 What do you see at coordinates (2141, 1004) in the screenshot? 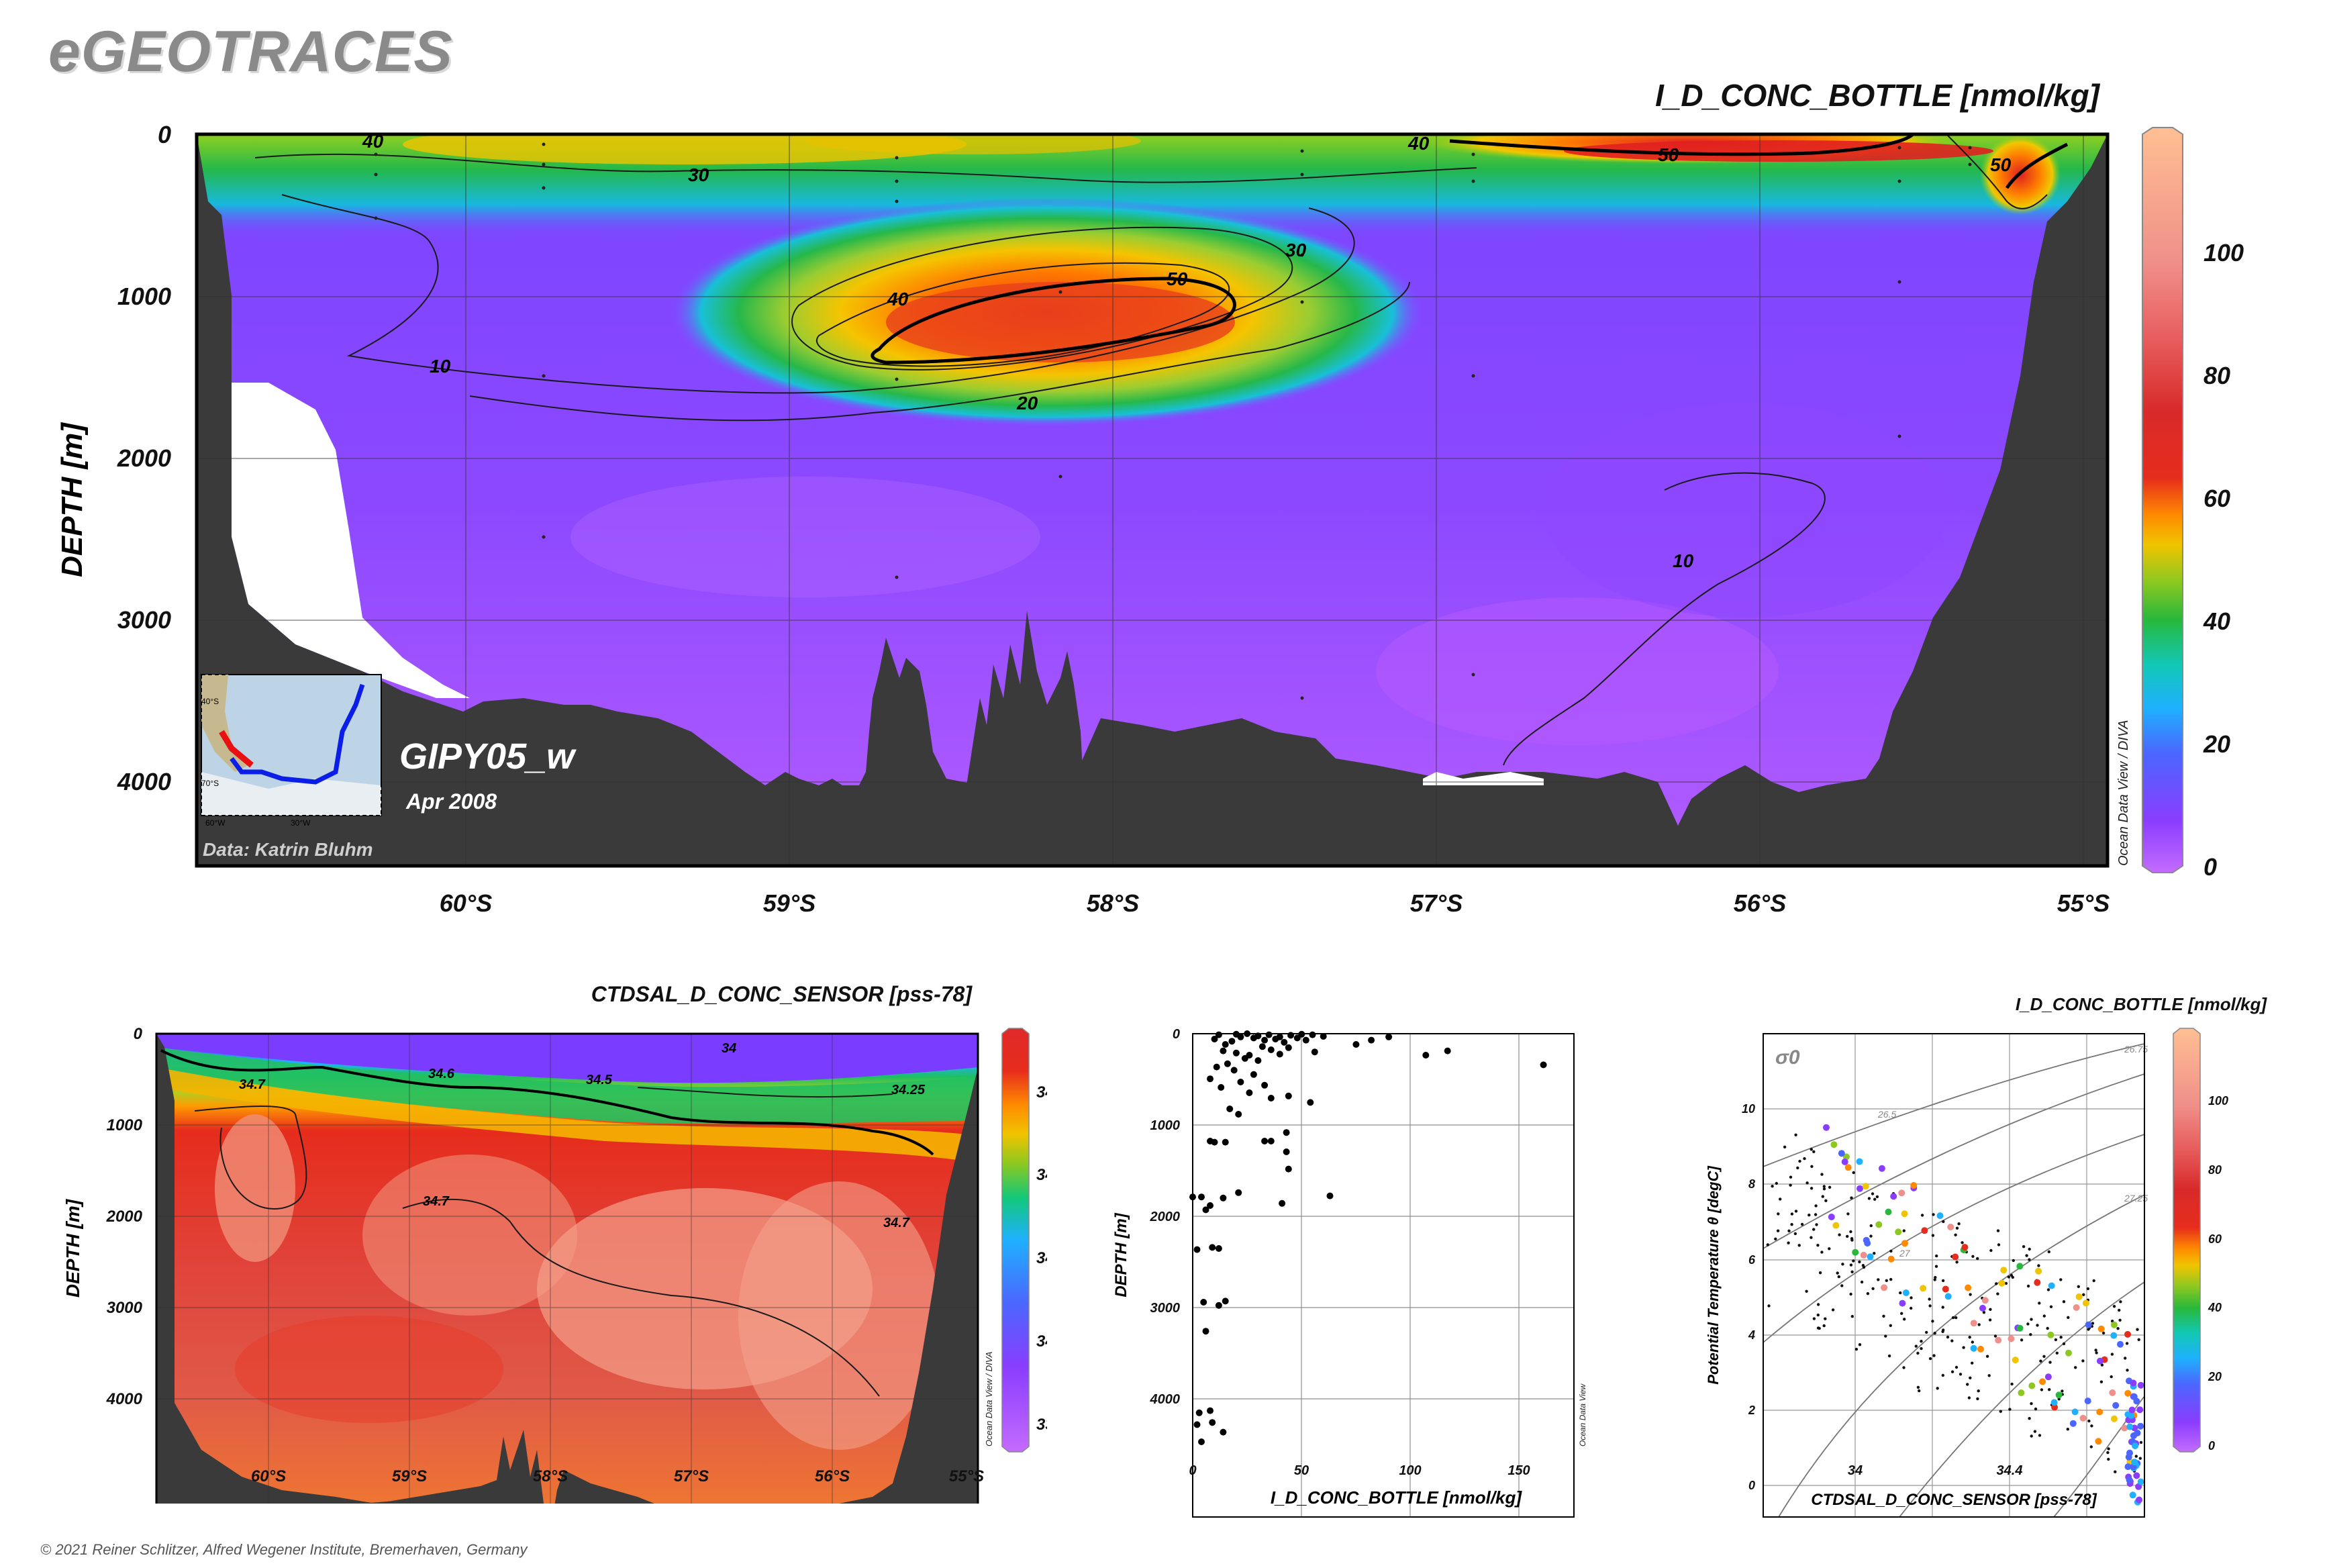
I see `ts-chart-title: I_D_CONC_BOTTLE [nmol/kg]` at bounding box center [2141, 1004].